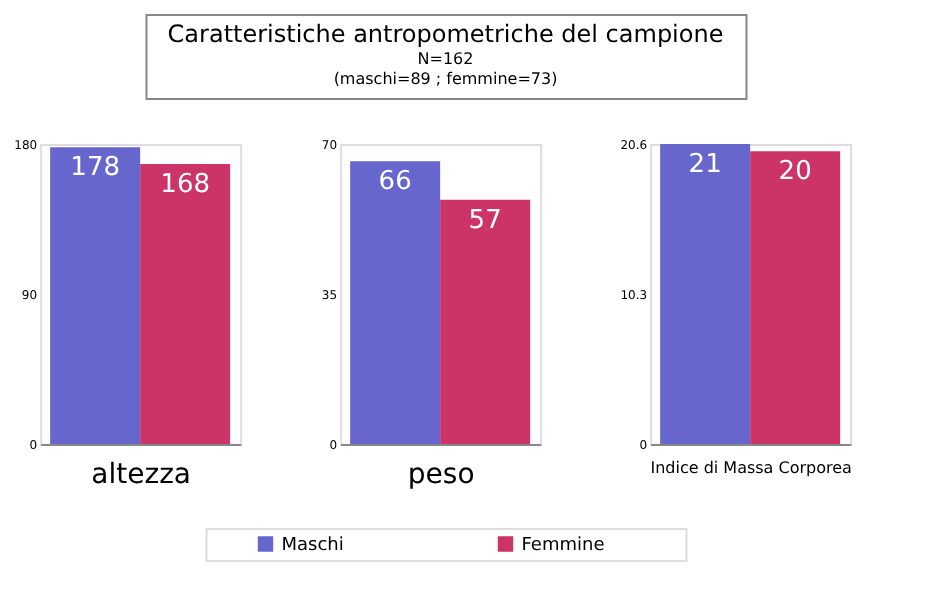 This screenshot has width=928, height=612. What do you see at coordinates (751, 468) in the screenshot?
I see `x-axis-title: Indice di Massa Corporea` at bounding box center [751, 468].